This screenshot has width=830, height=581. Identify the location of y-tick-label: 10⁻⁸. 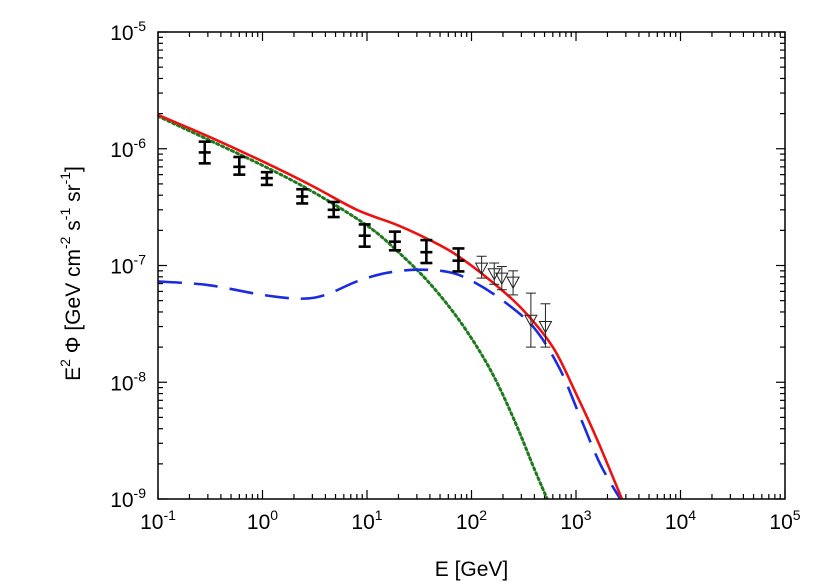
(128, 381).